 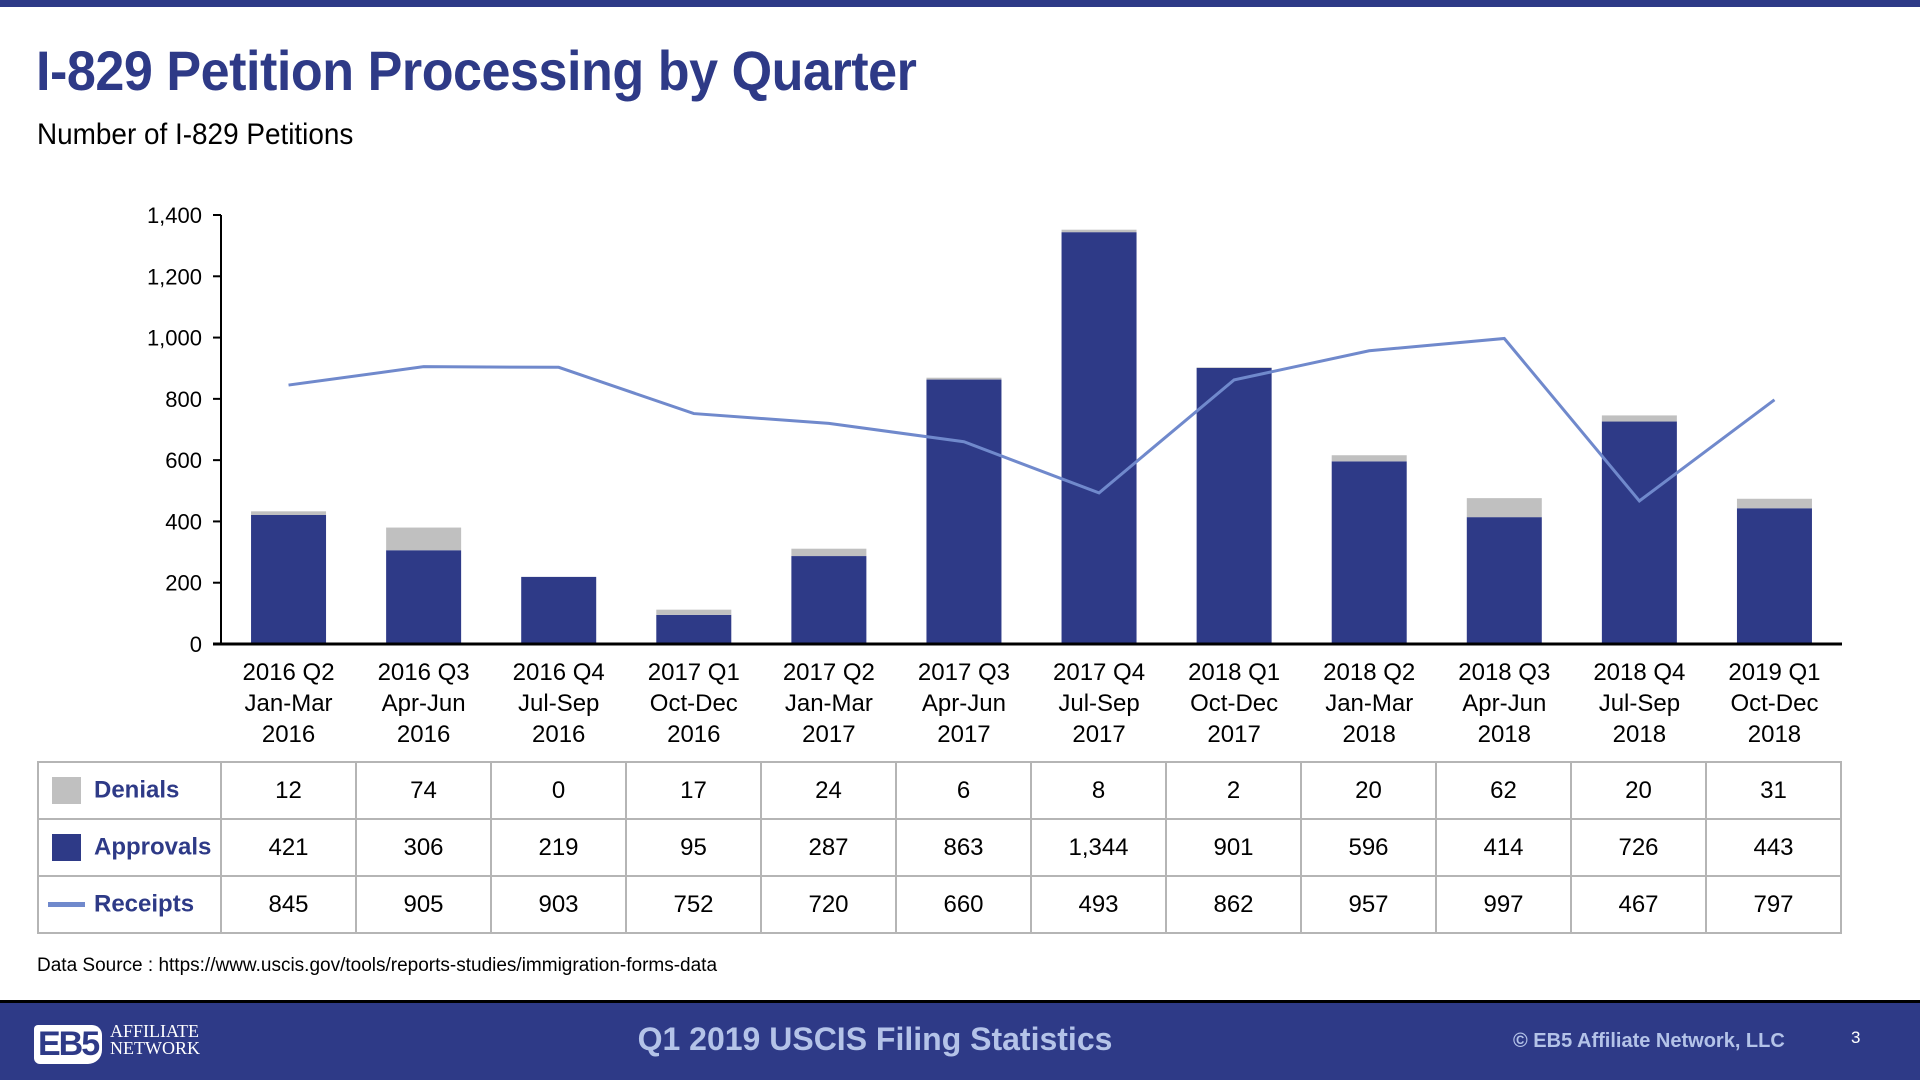 What do you see at coordinates (1503, 790) in the screenshot?
I see `table-cell: 62` at bounding box center [1503, 790].